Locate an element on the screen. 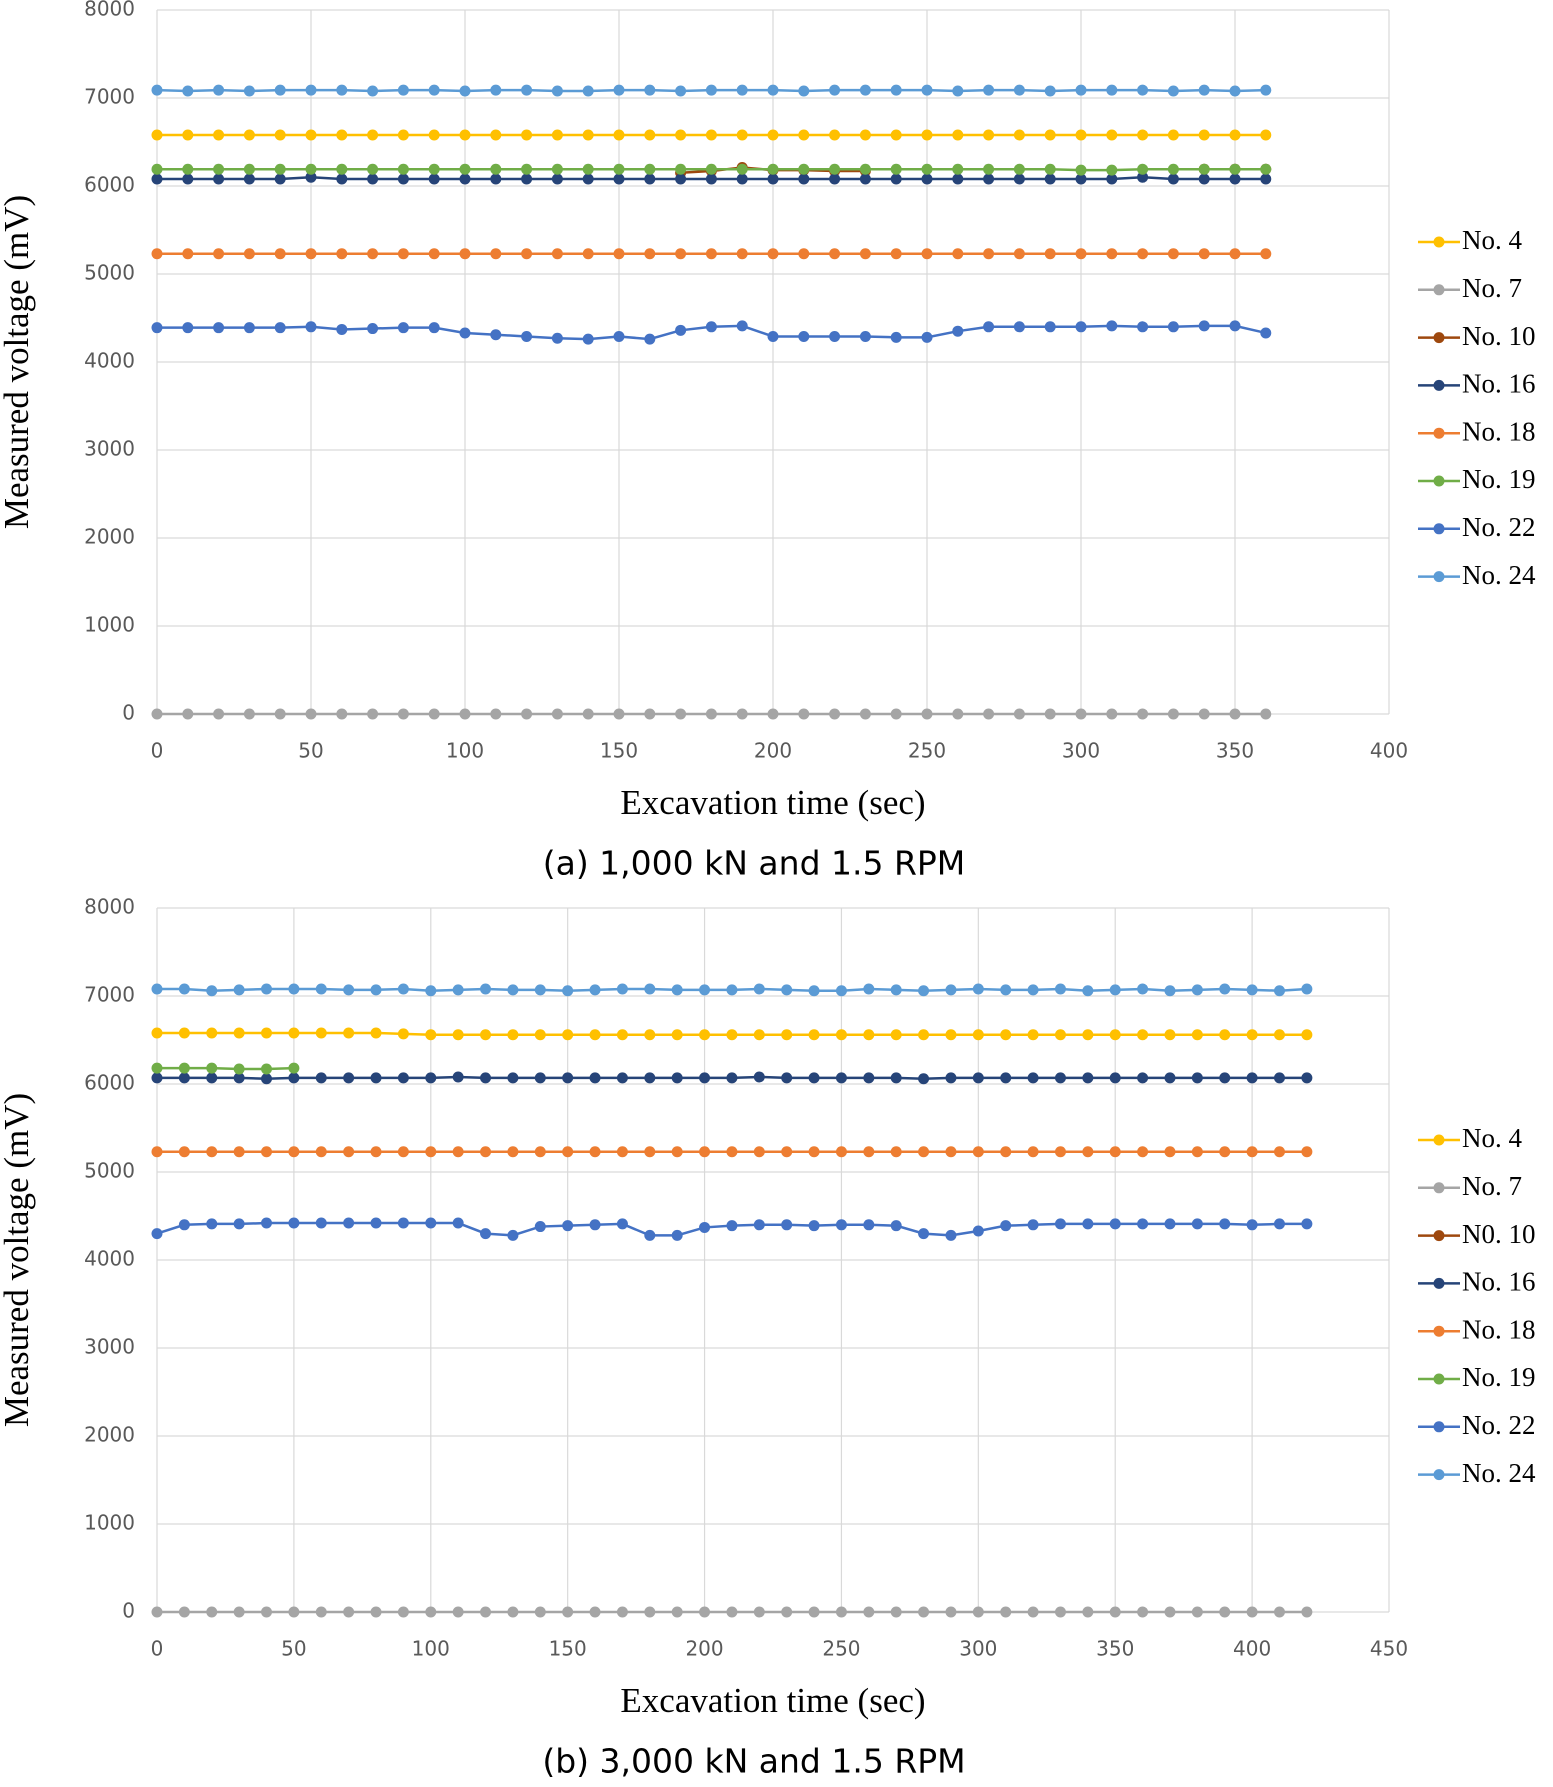 Image resolution: width=1553 pixels, height=1787 pixels. x-axis-label: Excavation time (sec) is located at coordinates (772, 802).